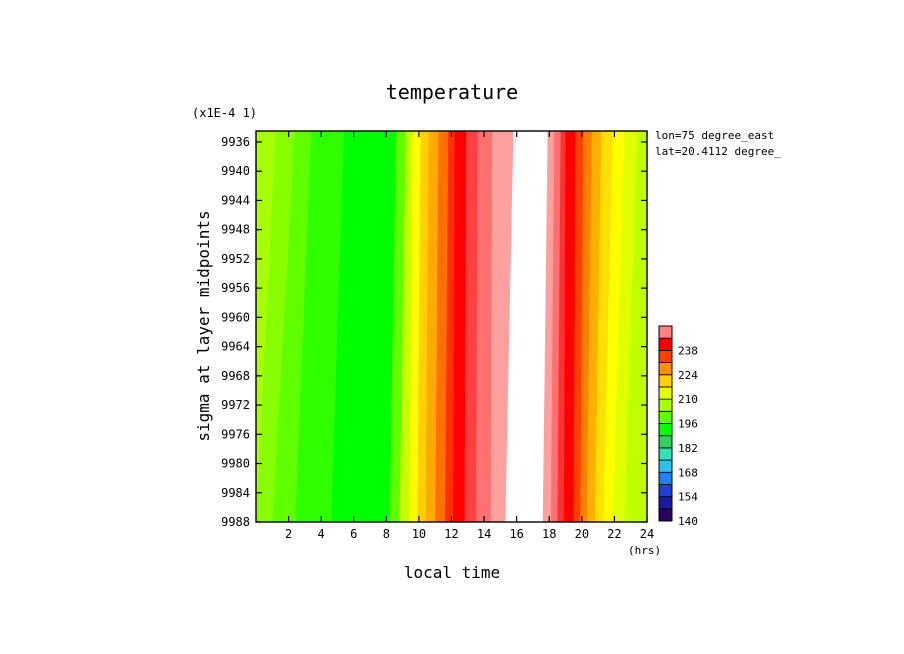 This screenshot has height=654, width=904. I want to click on x-tick-label-11: 24, so click(647, 534).